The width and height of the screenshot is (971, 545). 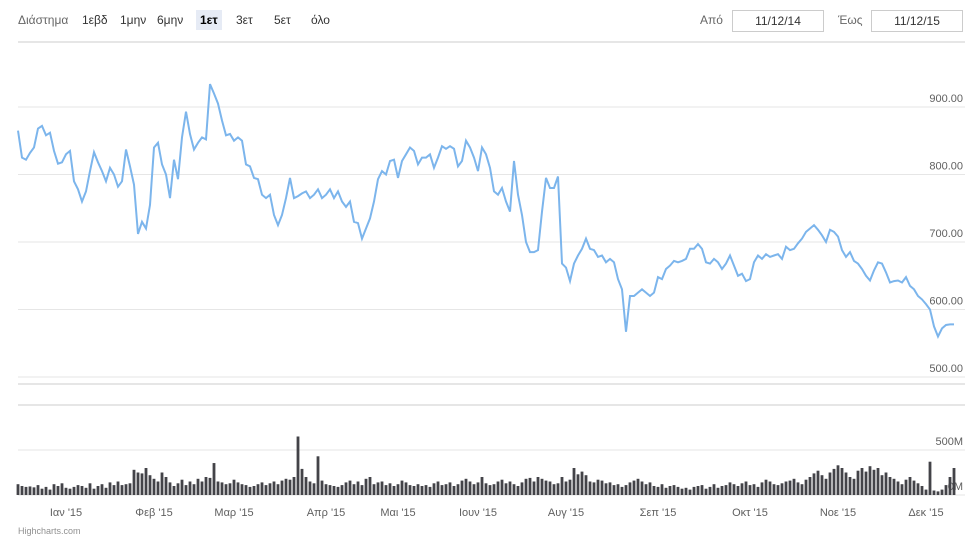 What do you see at coordinates (43, 20) in the screenshot?
I see `range-label: Διάστημα` at bounding box center [43, 20].